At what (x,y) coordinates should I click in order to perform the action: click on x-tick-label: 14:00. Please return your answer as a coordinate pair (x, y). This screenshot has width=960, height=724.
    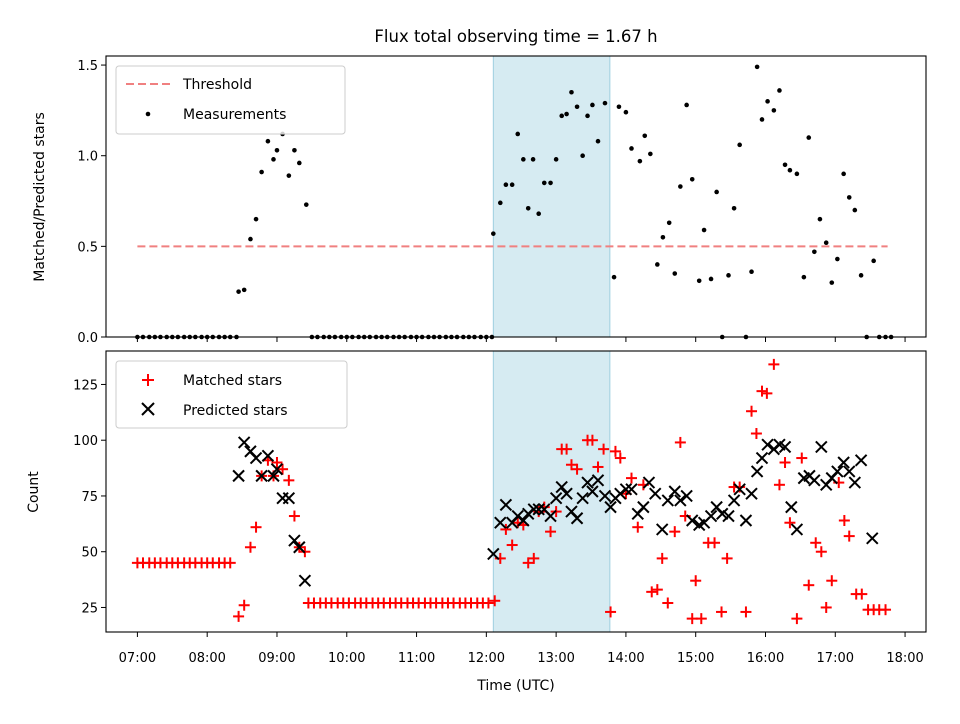
    Looking at the image, I should click on (625, 658).